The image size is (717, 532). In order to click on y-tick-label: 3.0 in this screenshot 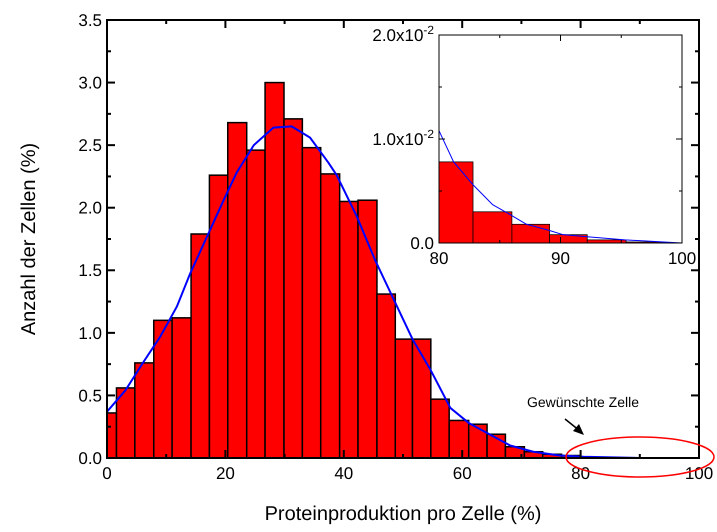, I will do `click(90, 83)`.